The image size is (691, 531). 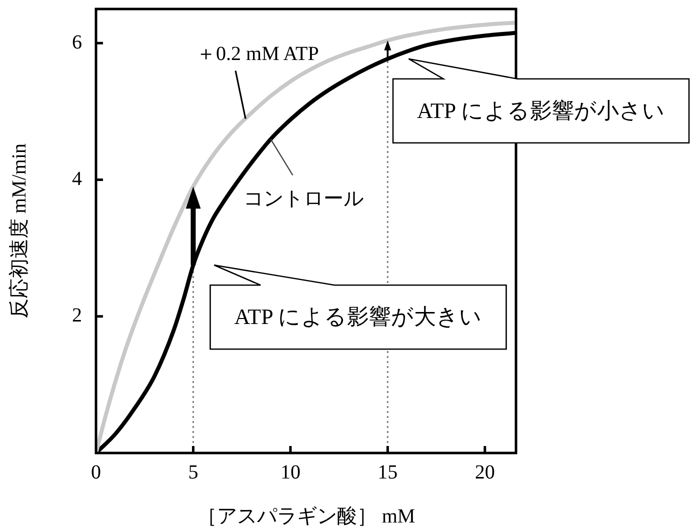 I want to click on series-label: ＋0.2 mM ATP, so click(x=257, y=53).